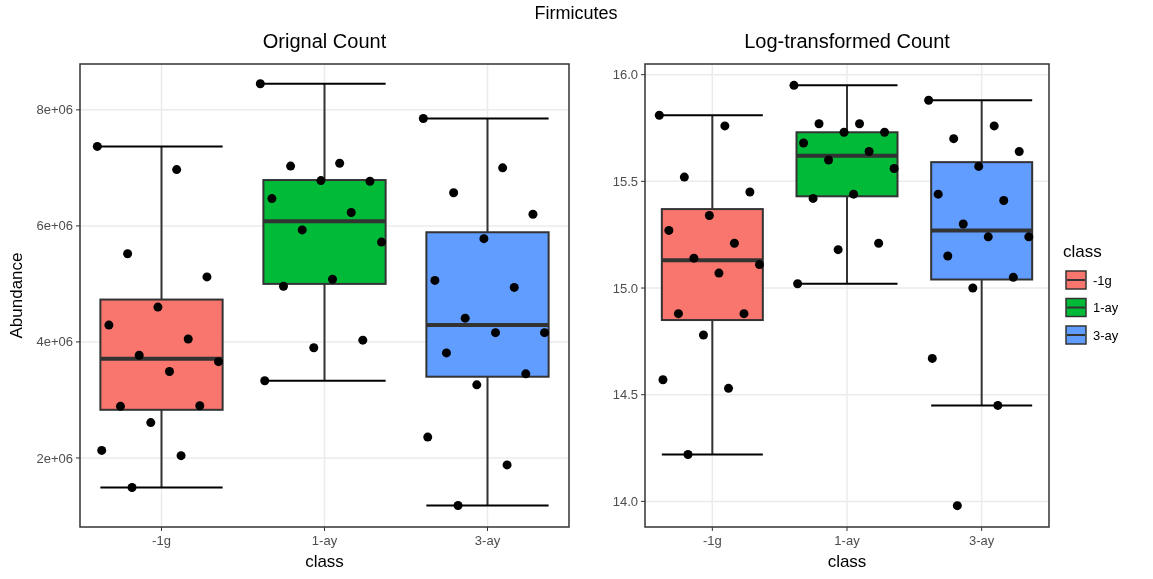  I want to click on y-axis-title: Abundance, so click(16, 295).